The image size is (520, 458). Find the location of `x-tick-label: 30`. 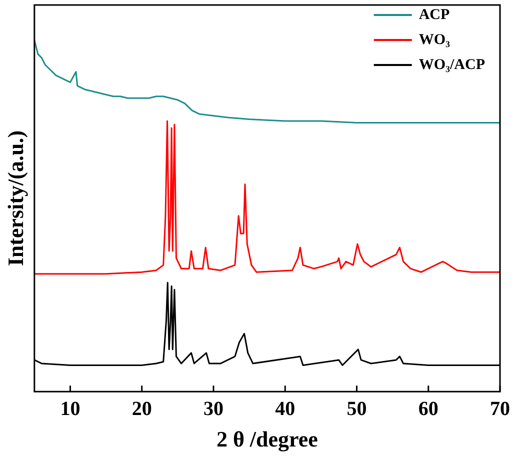

x-tick-label: 30 is located at coordinates (213, 409).